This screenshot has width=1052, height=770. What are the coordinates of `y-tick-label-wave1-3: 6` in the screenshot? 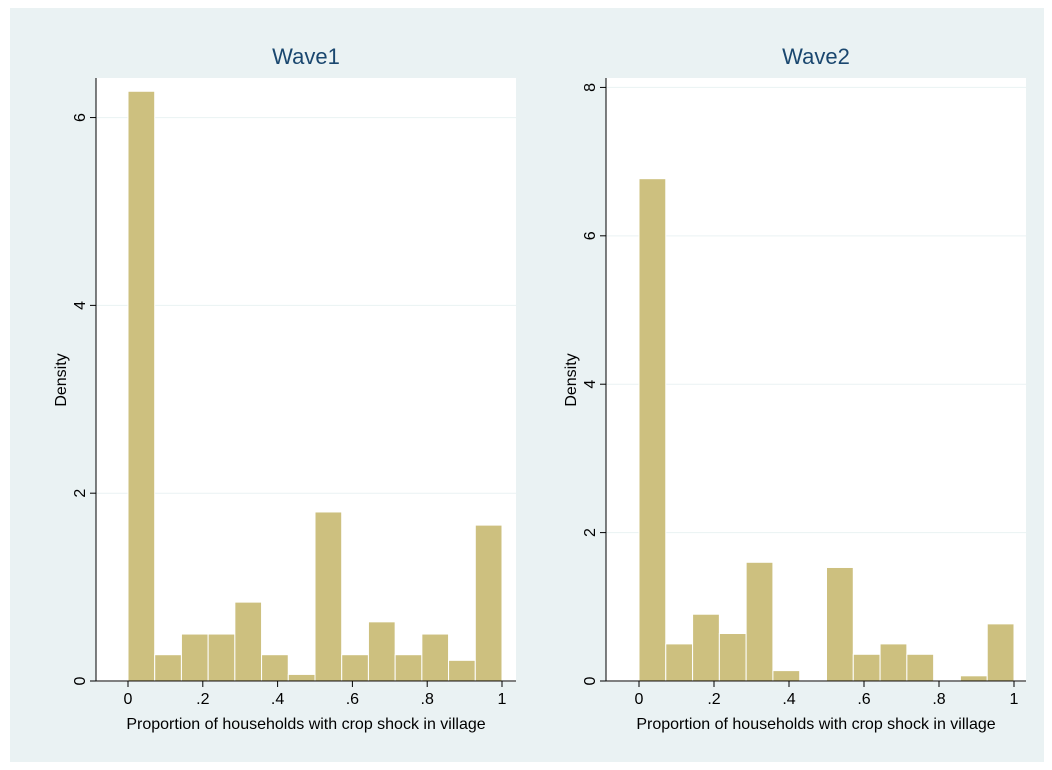 It's located at (80, 117).